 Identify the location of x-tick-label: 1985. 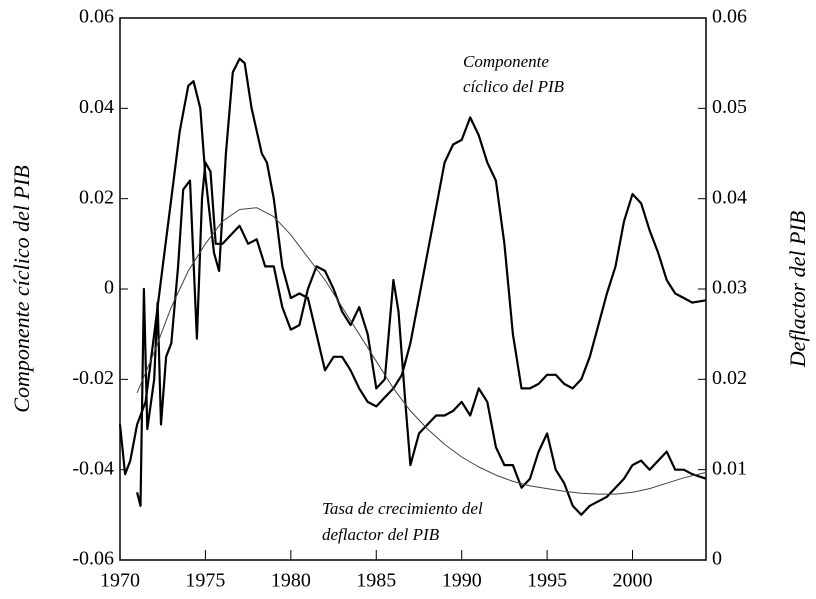
(376, 581).